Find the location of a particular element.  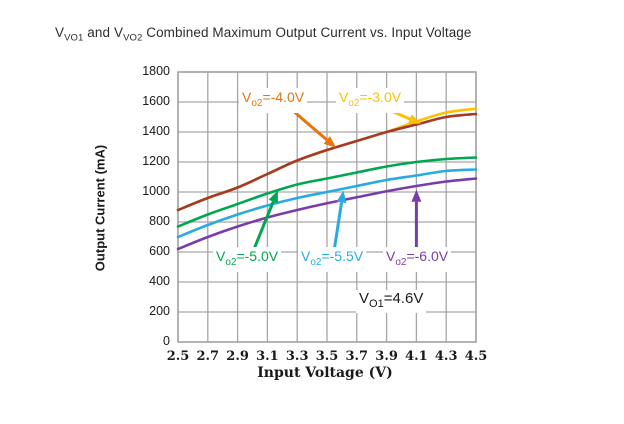

title-subscript: VO2 is located at coordinates (133, 38).